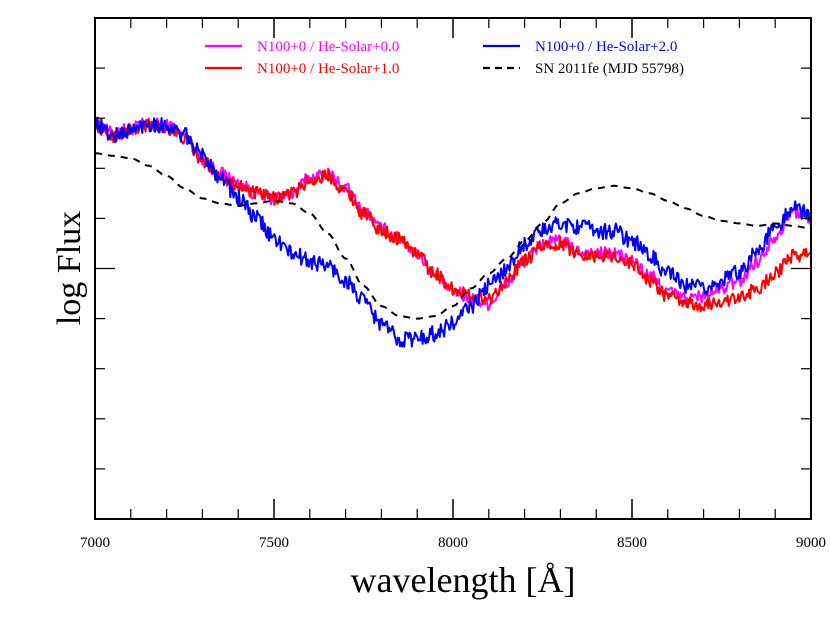 The height and width of the screenshot is (642, 830). Describe the element at coordinates (453, 543) in the screenshot. I see `x-tick-label: 8000` at that location.